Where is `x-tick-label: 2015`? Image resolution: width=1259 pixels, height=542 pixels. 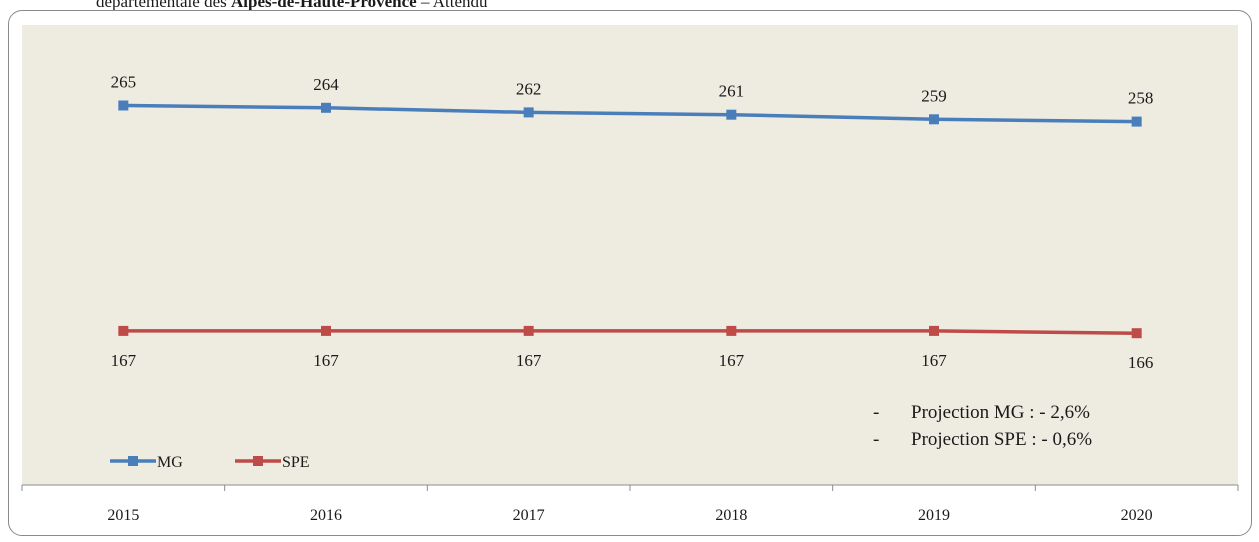 x-tick-label: 2015 is located at coordinates (123, 515).